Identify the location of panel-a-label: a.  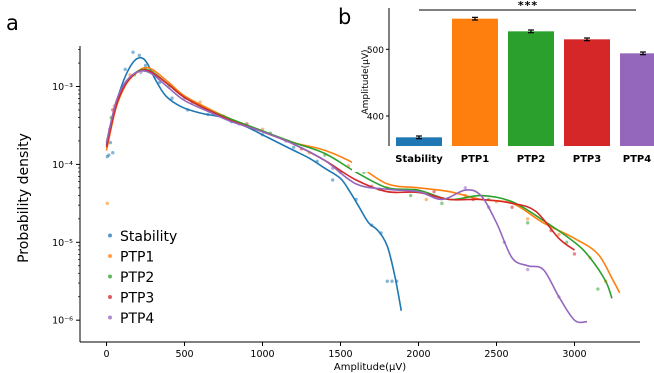
(12, 23).